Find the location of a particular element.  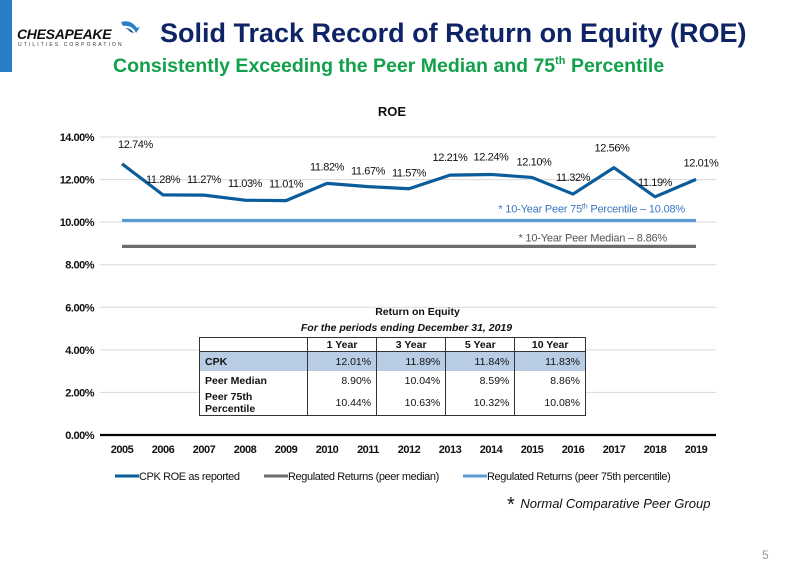

y-tick-label: 6.00% is located at coordinates (79, 308).